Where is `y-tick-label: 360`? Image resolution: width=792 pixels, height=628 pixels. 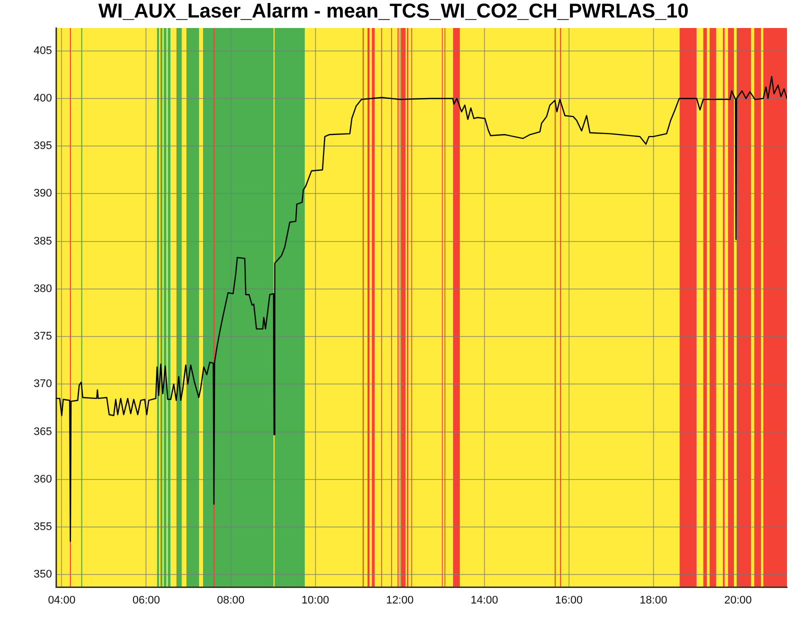
y-tick-label: 360 is located at coordinates (43, 479).